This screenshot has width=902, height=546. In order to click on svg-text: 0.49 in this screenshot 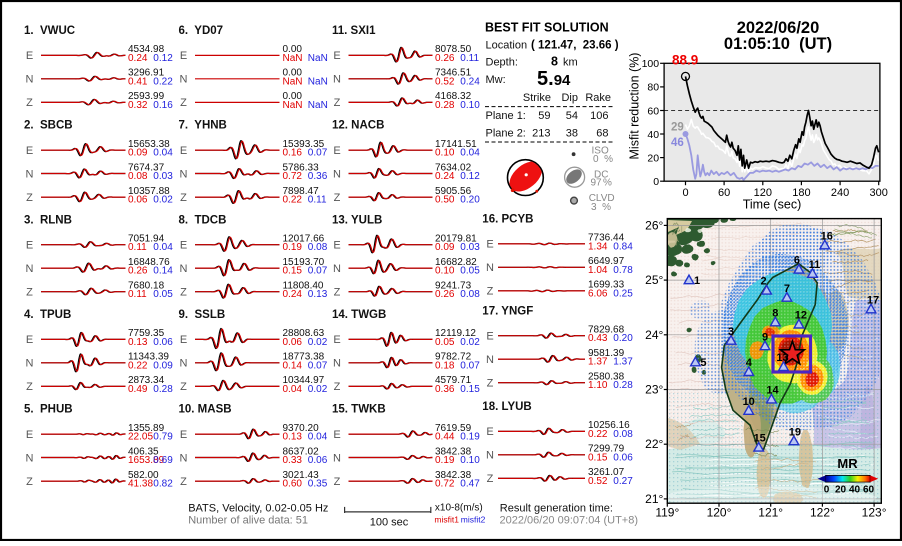, I will do `click(138, 389)`.